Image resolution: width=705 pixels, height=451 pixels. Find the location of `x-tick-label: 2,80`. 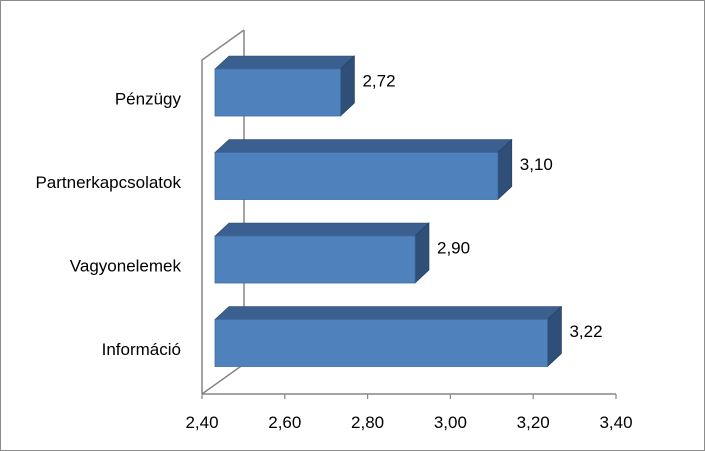

x-tick-label: 2,80 is located at coordinates (367, 422).